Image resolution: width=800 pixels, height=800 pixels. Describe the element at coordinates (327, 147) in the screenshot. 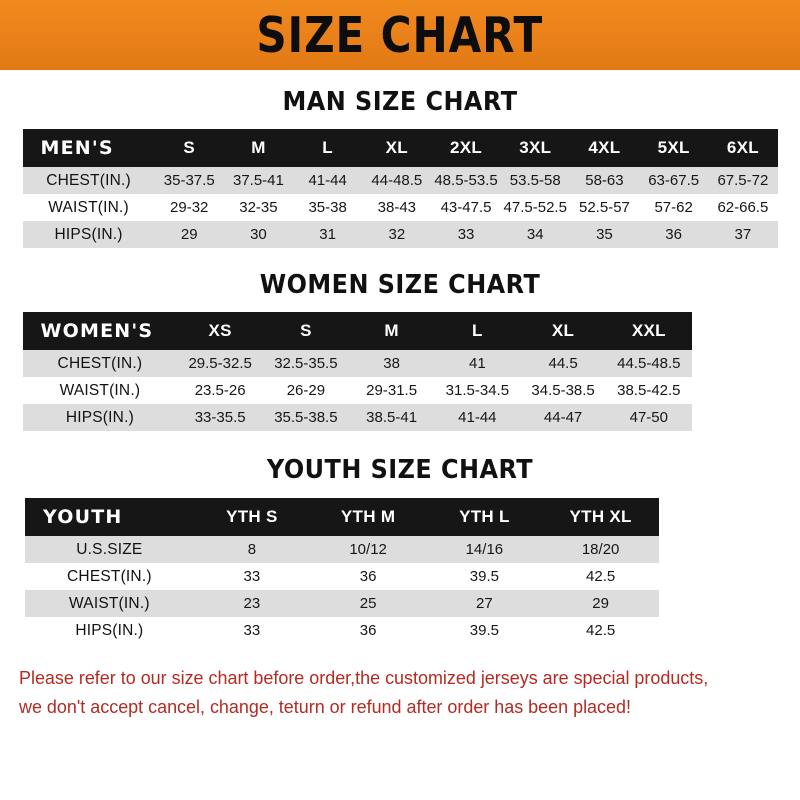

I see `men-size-column-header: L` at that location.